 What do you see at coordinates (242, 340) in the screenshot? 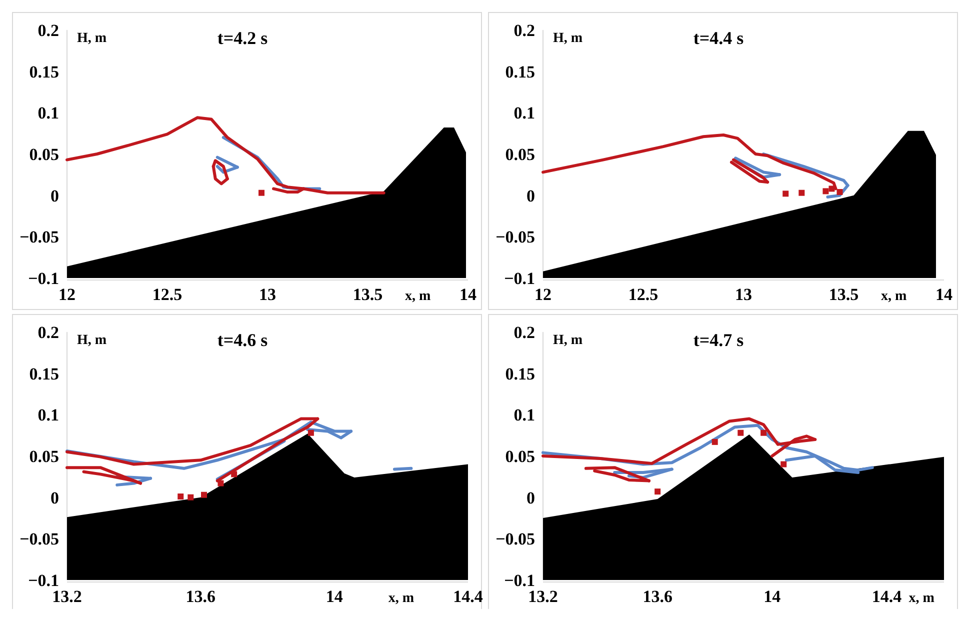
I see `chart-title: t=4.6 s` at bounding box center [242, 340].